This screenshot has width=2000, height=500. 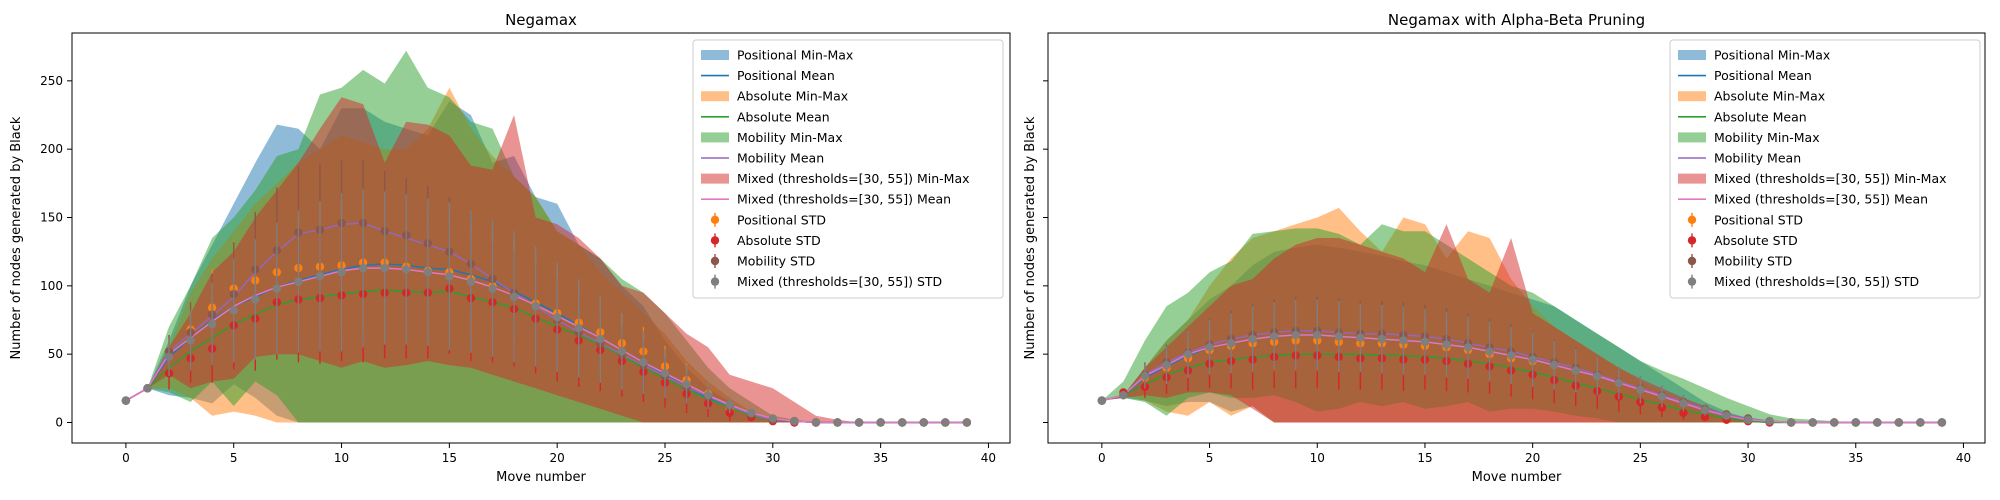 I want to click on chart-title: Negamax, so click(x=541, y=20).